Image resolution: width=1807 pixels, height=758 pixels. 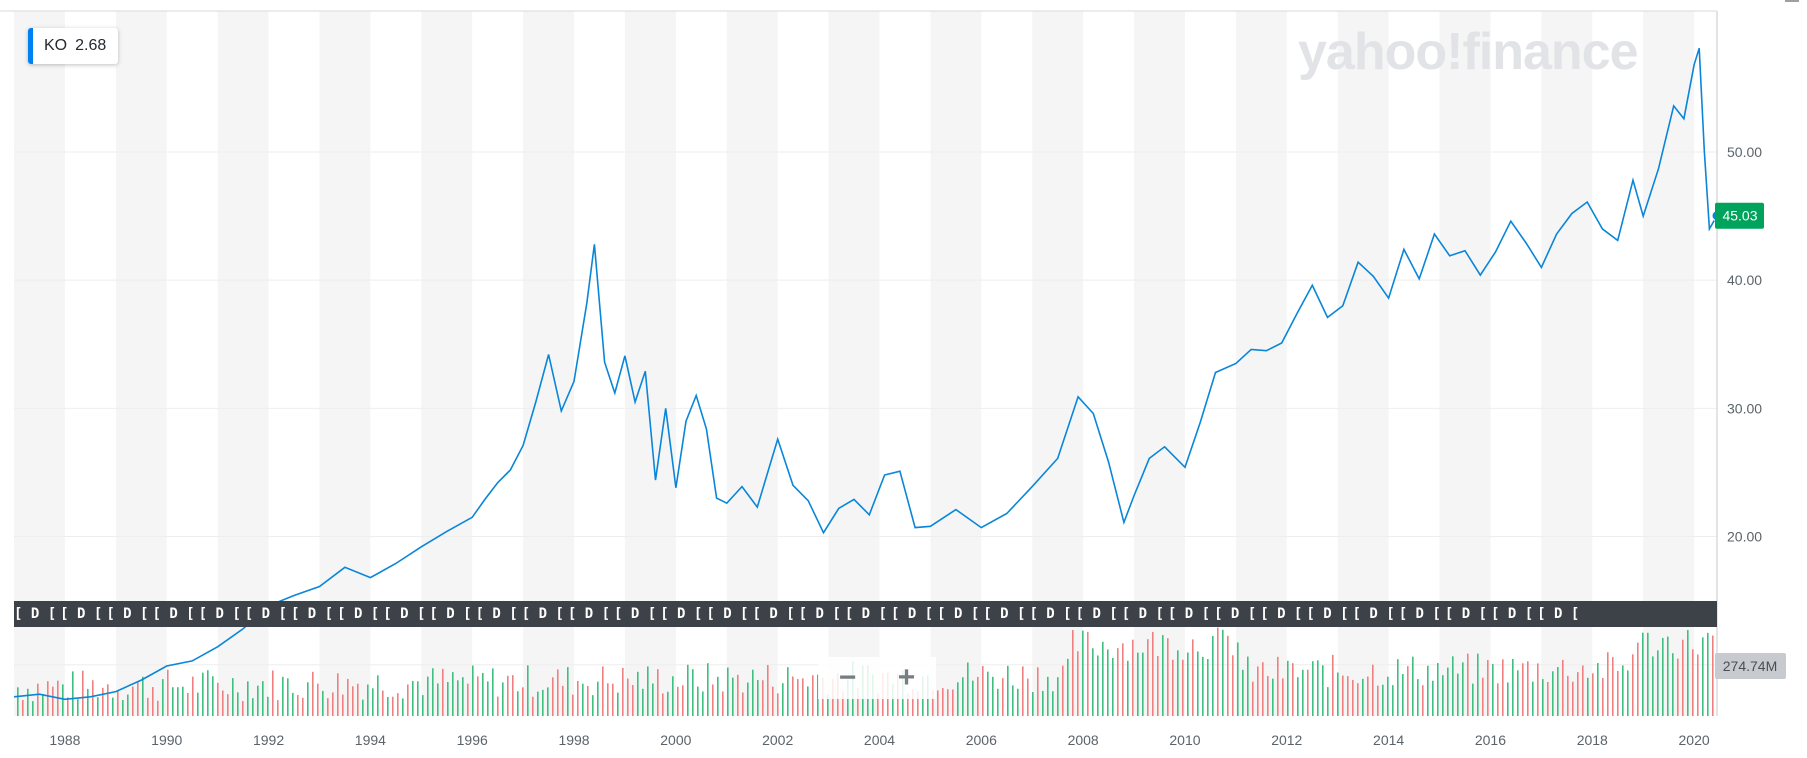 What do you see at coordinates (1490, 740) in the screenshot?
I see `x-tick-label: 2016` at bounding box center [1490, 740].